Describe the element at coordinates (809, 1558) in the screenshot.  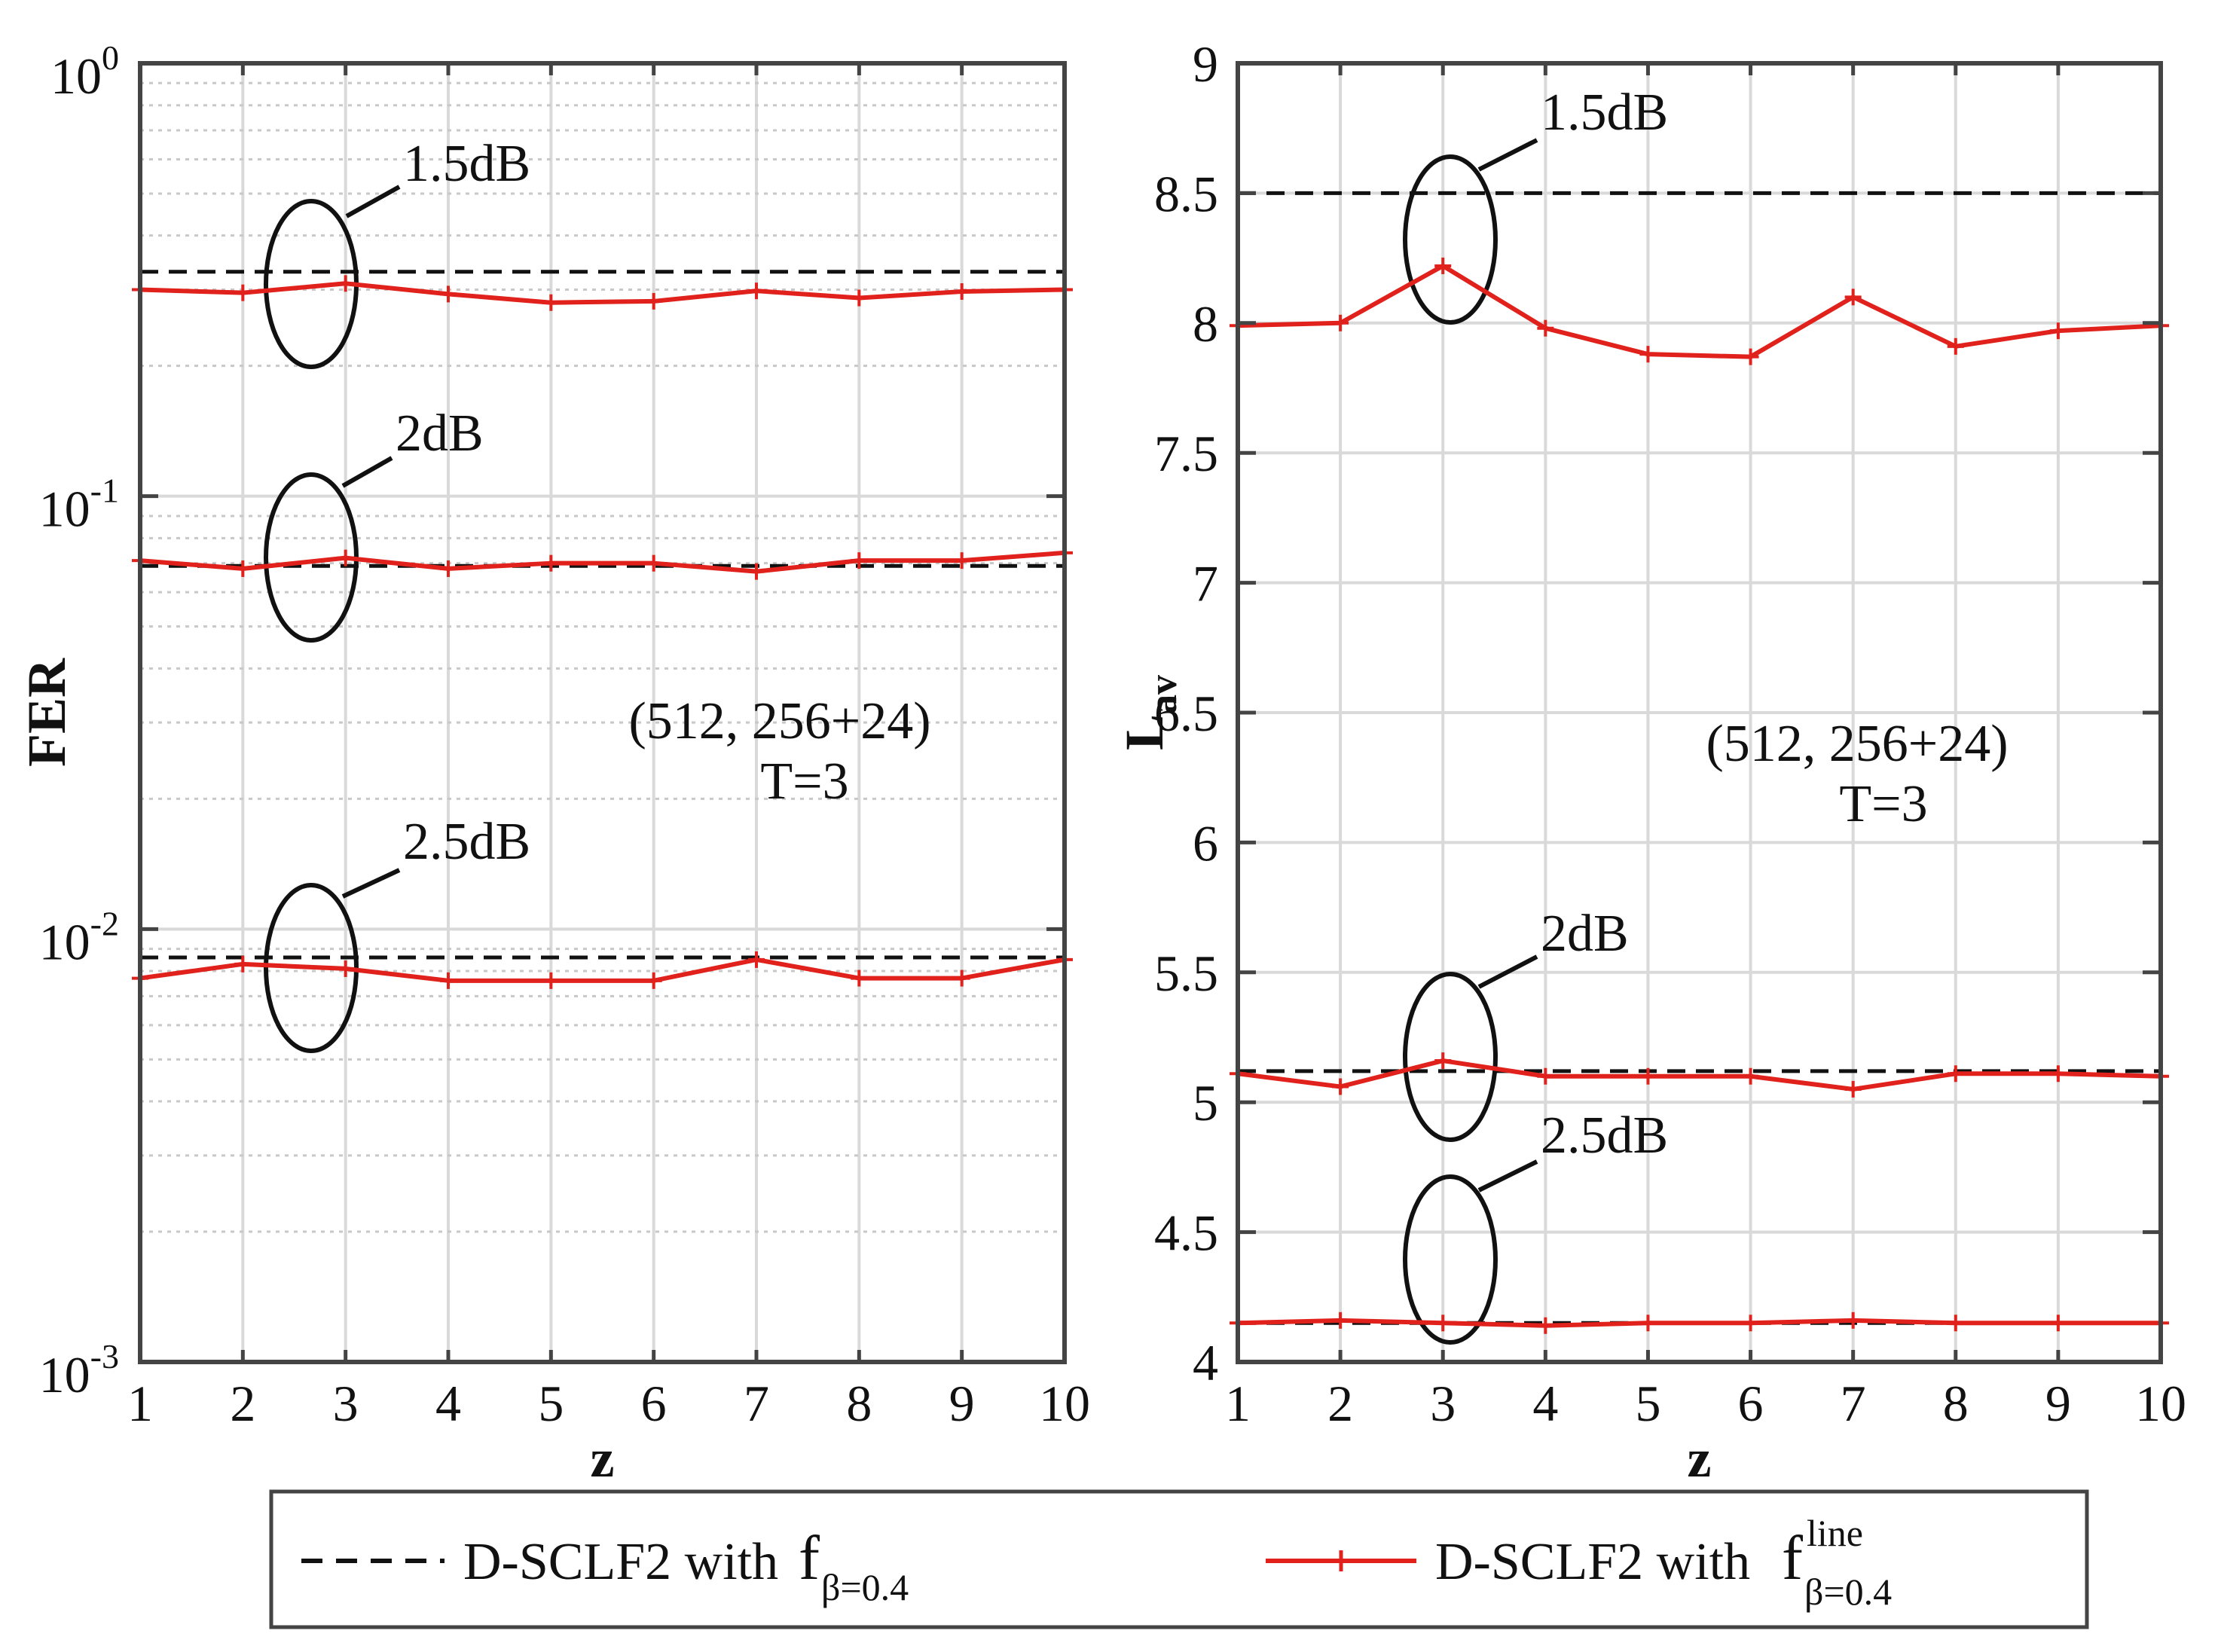
I see `legend-dashed-f: f` at that location.